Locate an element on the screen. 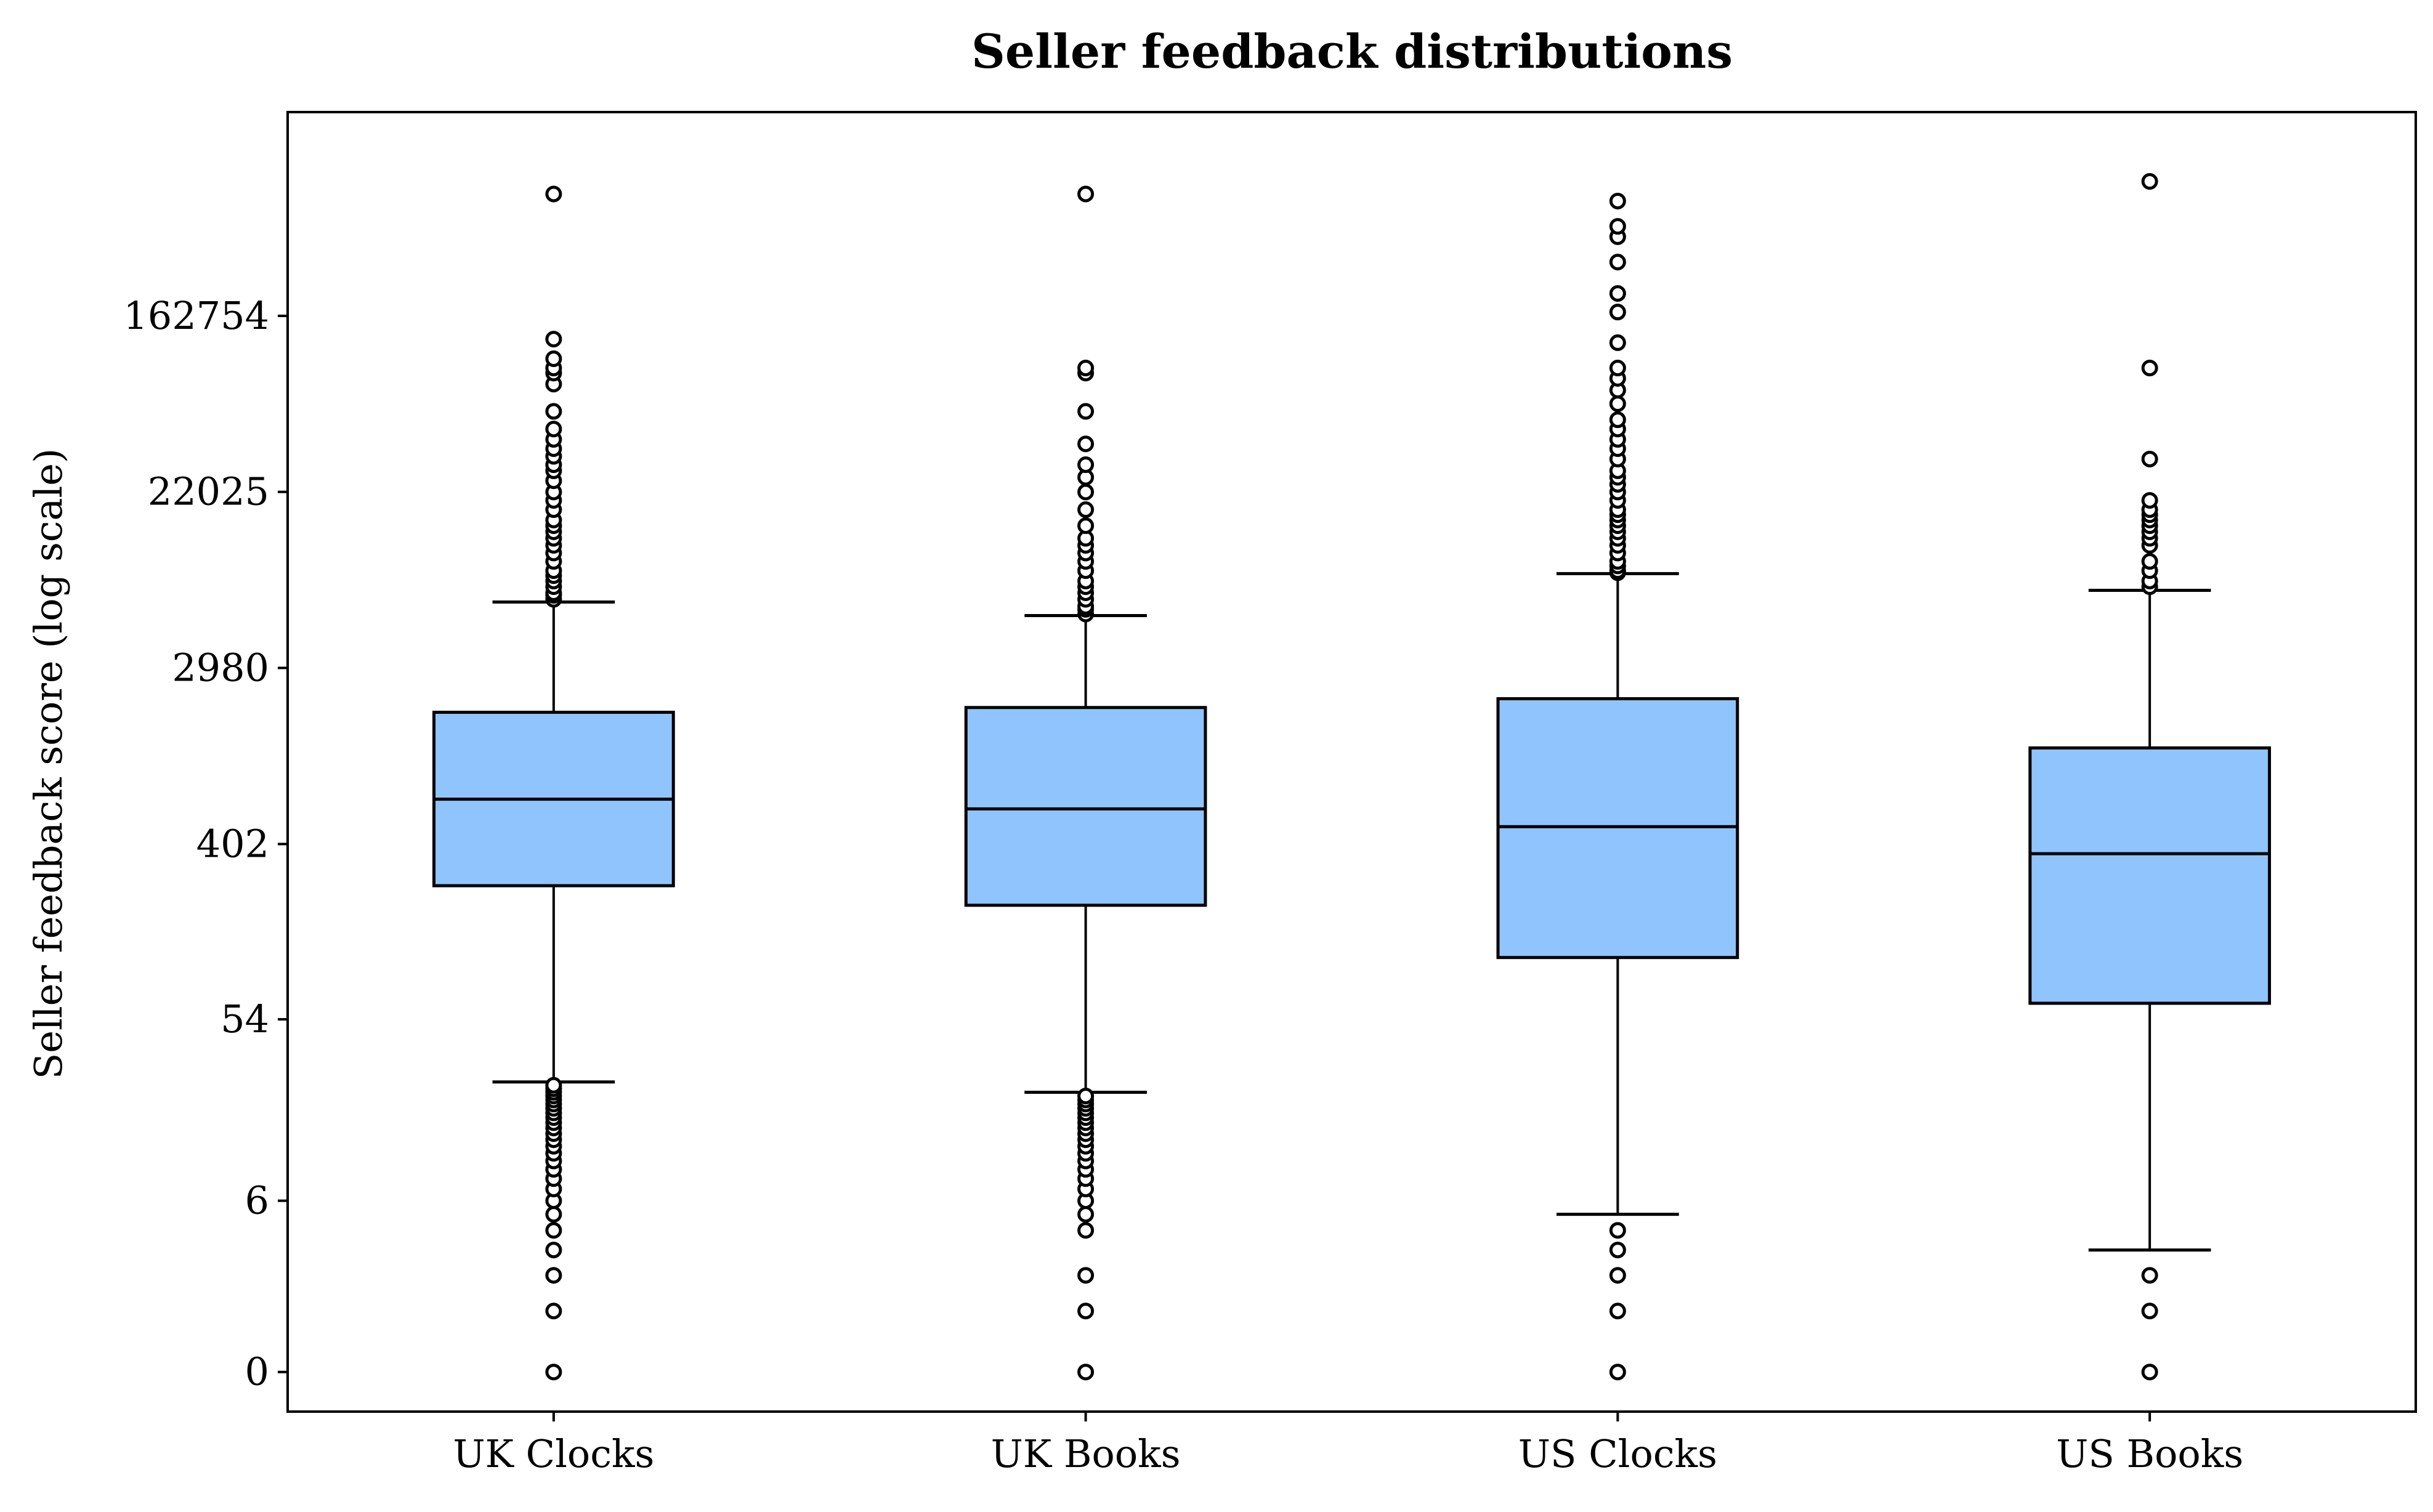 The width and height of the screenshot is (2433, 1512). y-tick-label: 54 is located at coordinates (245, 1019).